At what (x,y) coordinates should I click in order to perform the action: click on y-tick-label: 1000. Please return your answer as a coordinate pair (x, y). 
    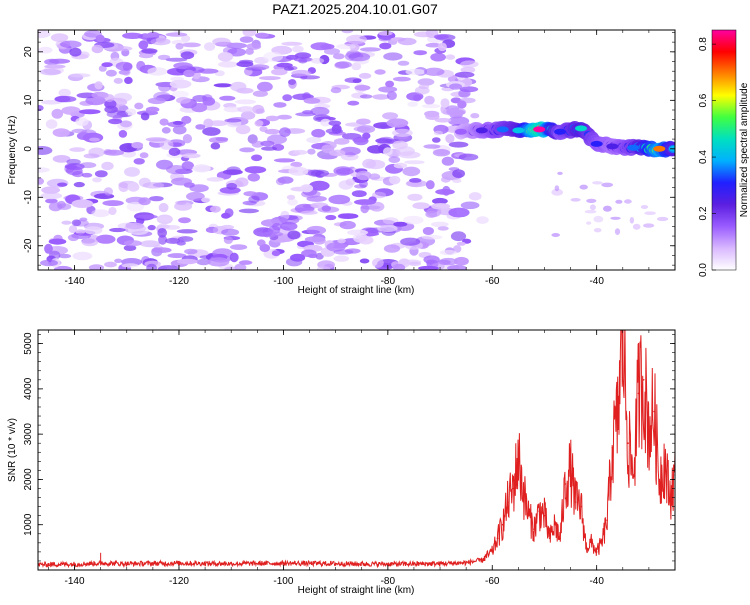
    Looking at the image, I should click on (28, 524).